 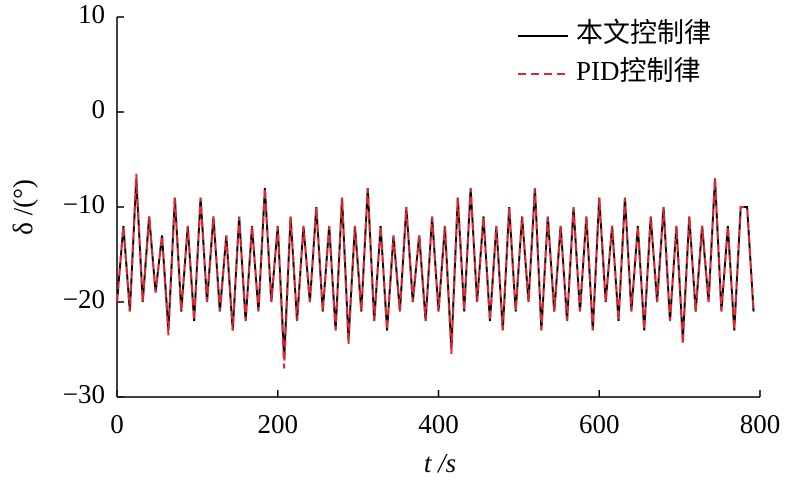 I want to click on legend-label: PID控制律, so click(x=638, y=71).